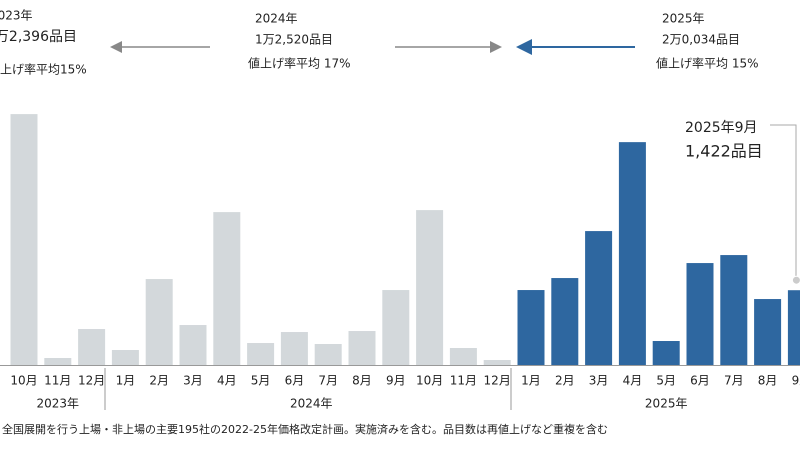  Describe the element at coordinates (666, 404) in the screenshot. I see `legend-group-label: 2025年` at that location.